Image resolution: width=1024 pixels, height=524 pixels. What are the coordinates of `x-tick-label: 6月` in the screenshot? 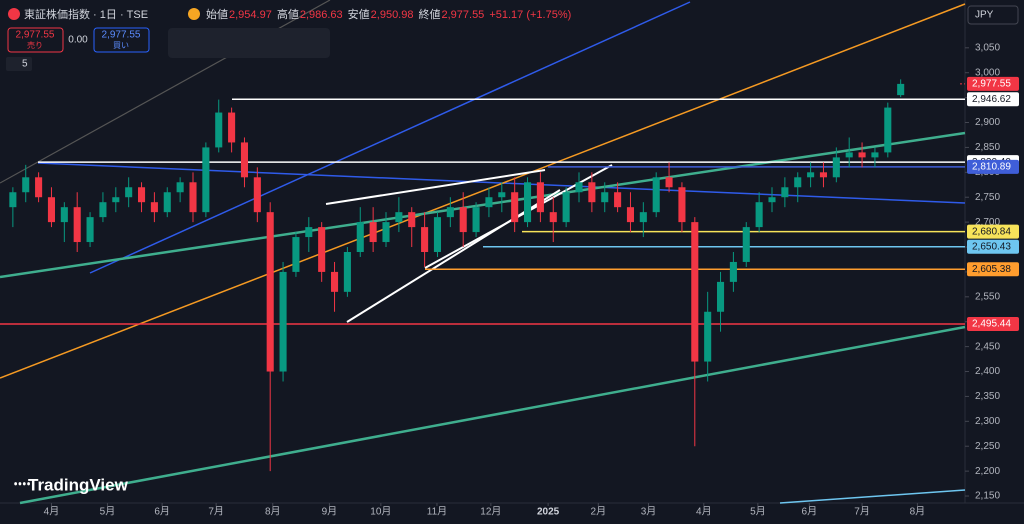 It's located at (810, 512).